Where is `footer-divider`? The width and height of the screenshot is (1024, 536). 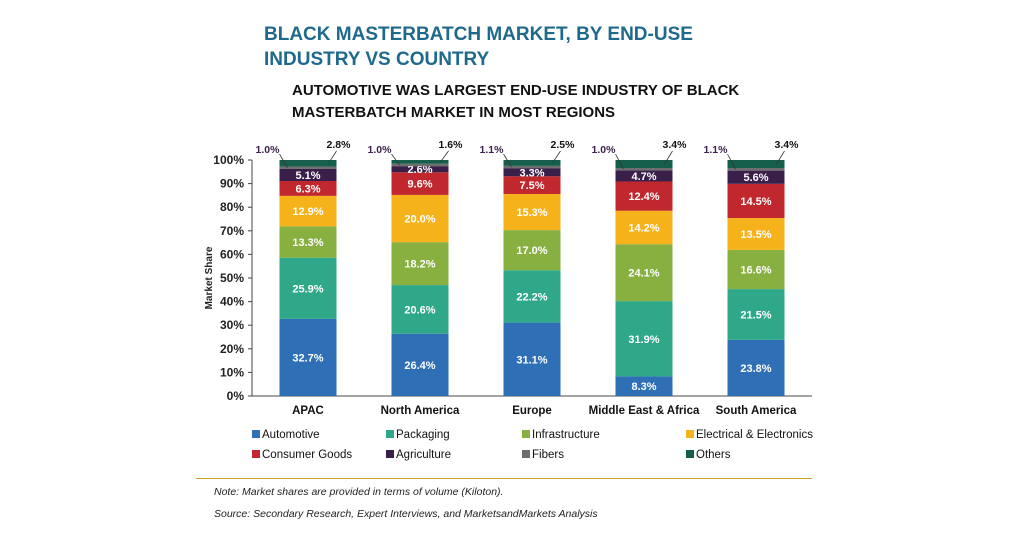 footer-divider is located at coordinates (504, 478).